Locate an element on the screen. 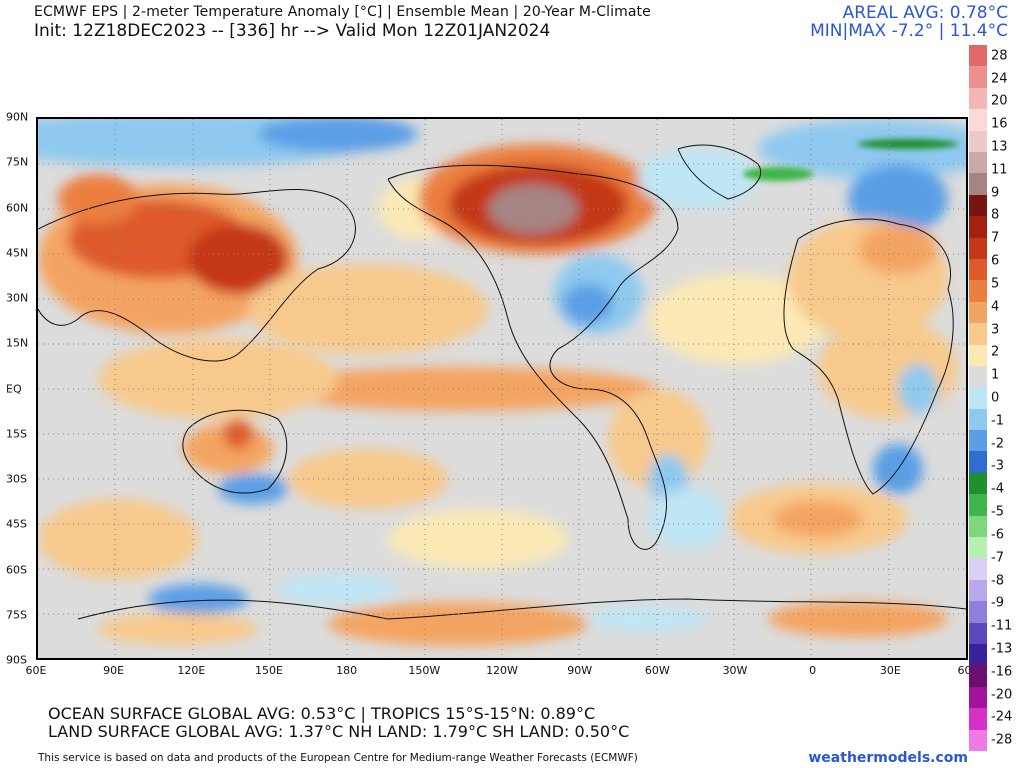 Image resolution: width=1024 pixels, height=768 pixels. lon-label: 30E is located at coordinates (890, 670).